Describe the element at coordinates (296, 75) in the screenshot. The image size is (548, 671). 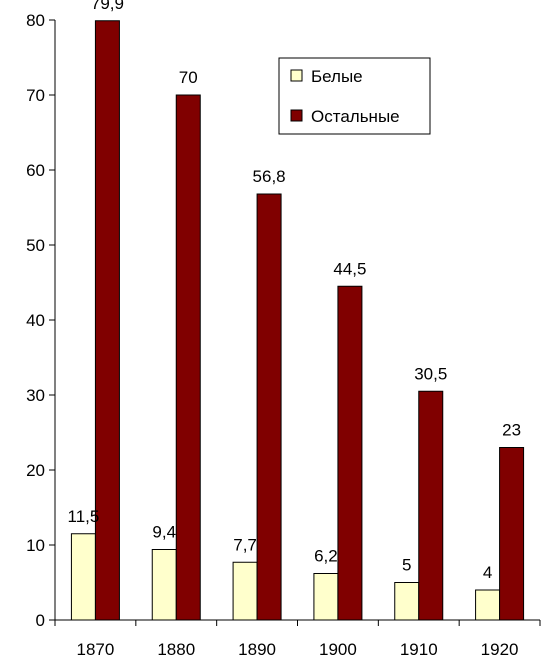
I see `legend-swatch-white` at that location.